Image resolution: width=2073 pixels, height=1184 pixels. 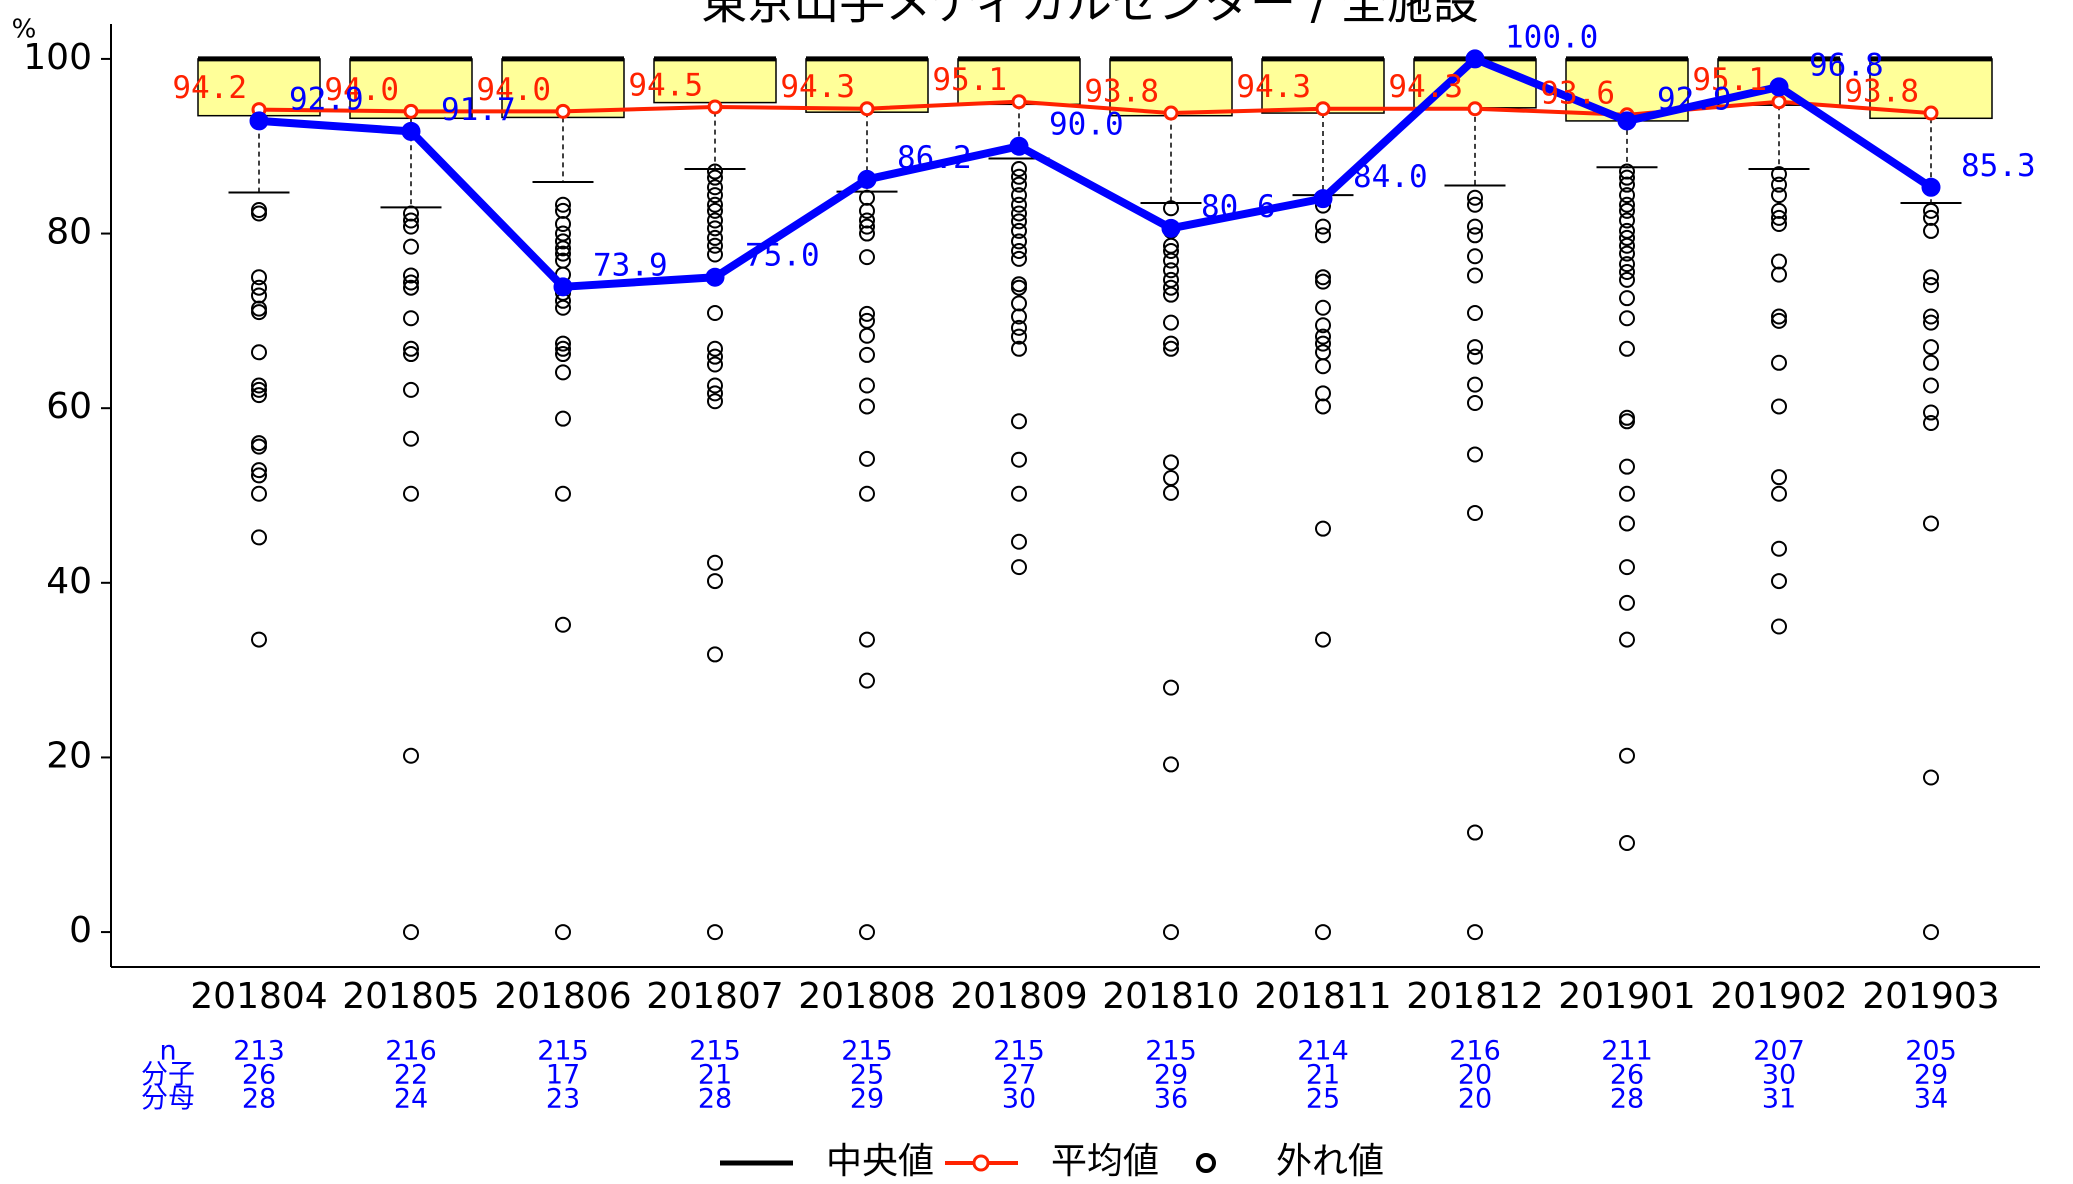 I want to click on table-cell: 30, so click(x=1779, y=1075).